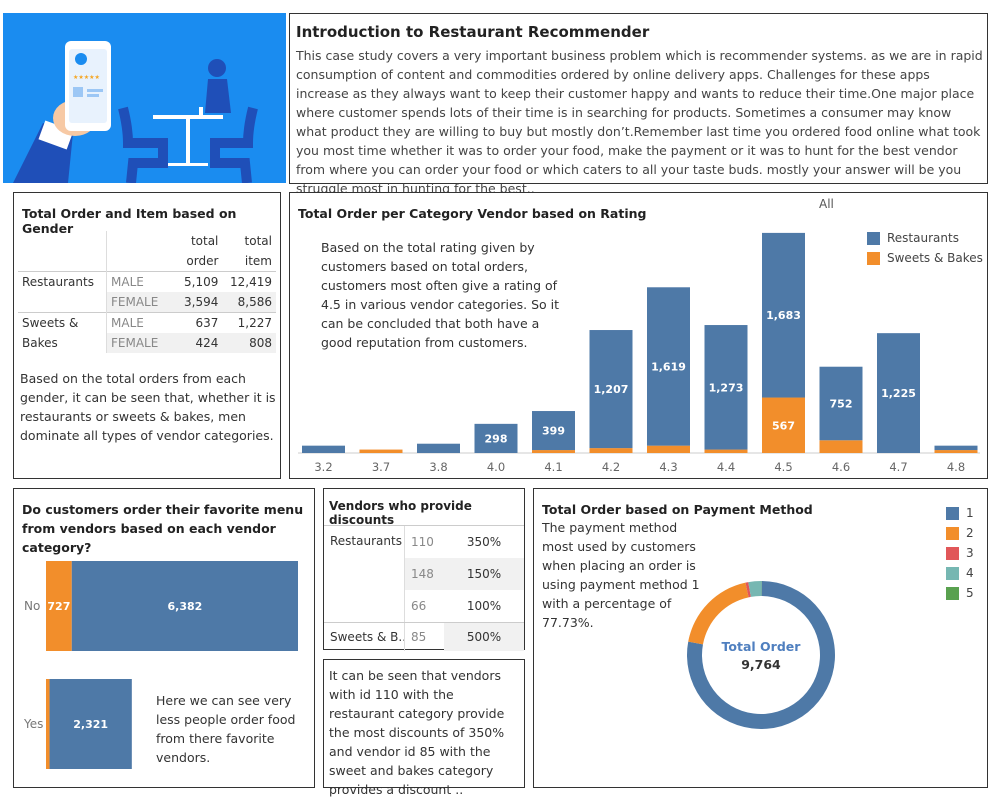 This screenshot has width=999, height=799. I want to click on table-row: 148 150%, so click(424, 574).